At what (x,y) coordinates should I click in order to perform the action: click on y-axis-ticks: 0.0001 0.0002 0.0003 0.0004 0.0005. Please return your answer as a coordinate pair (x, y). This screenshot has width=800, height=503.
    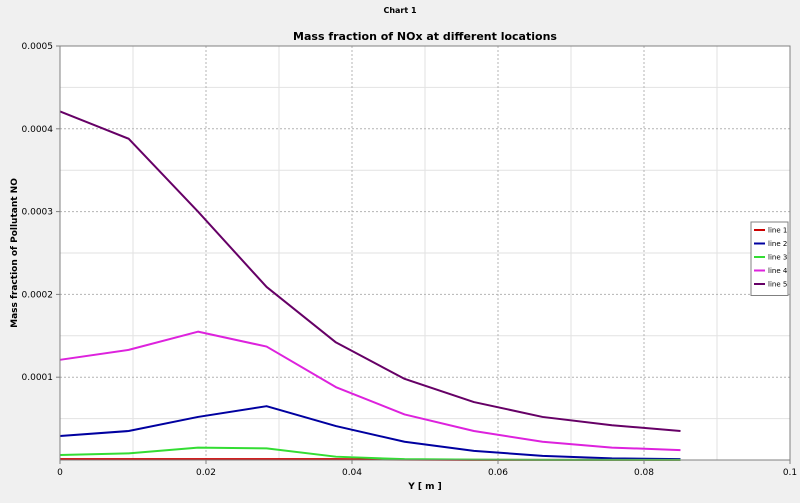
    Looking at the image, I should click on (41, 212).